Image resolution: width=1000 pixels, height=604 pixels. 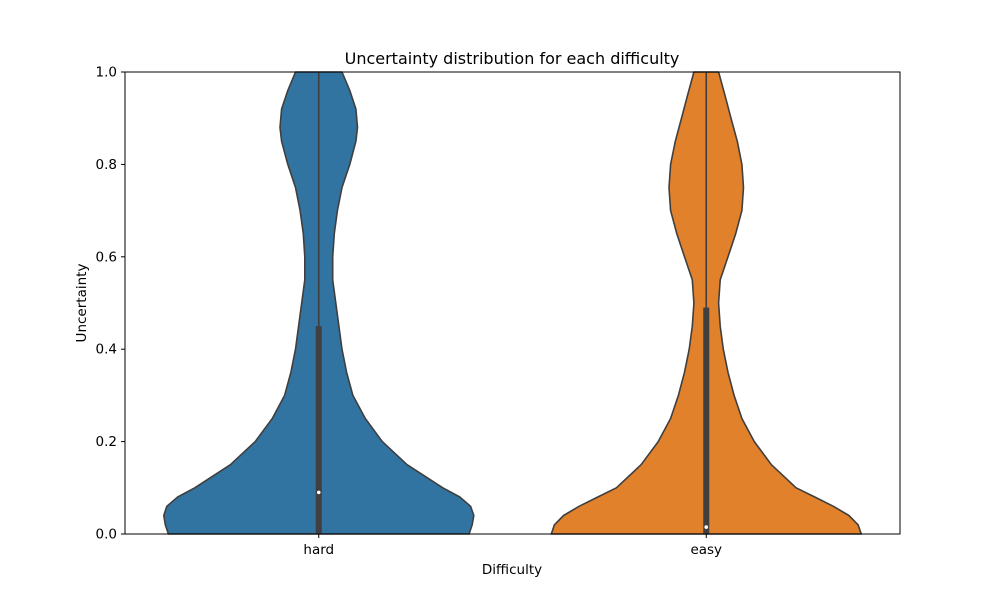 I want to click on y-tick-label: 0.8, so click(x=106, y=165).